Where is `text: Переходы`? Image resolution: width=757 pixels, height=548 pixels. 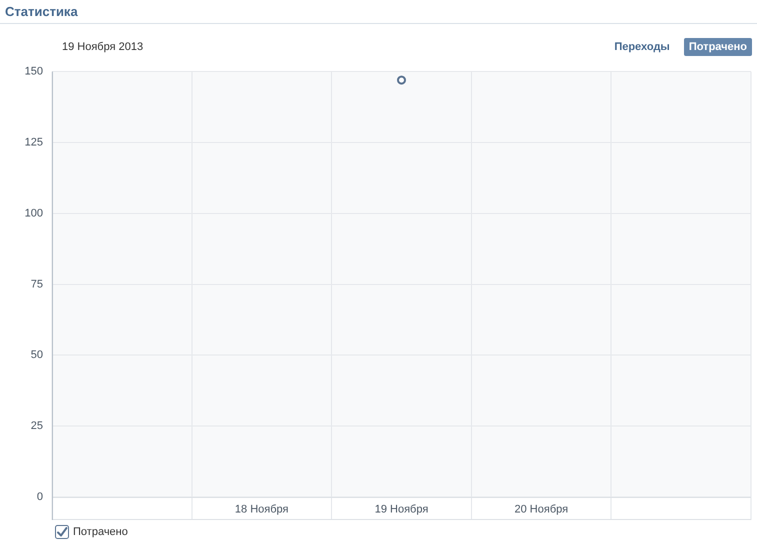
text: Переходы is located at coordinates (642, 47).